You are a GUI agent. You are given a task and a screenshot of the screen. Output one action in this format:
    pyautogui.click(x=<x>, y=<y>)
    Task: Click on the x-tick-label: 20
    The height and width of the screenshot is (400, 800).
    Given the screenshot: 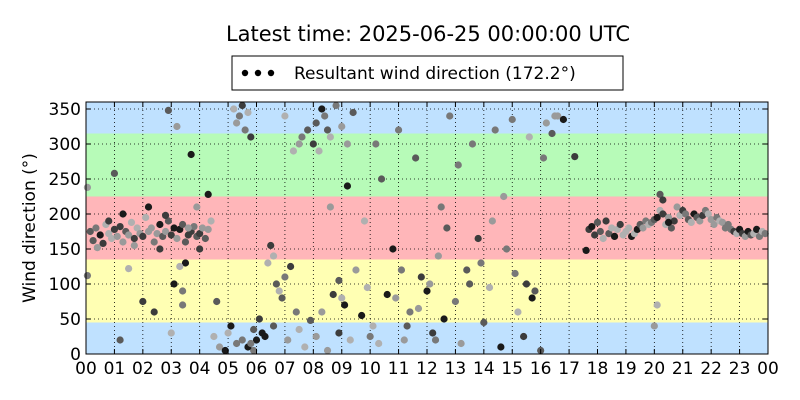 What is the action you would take?
    pyautogui.click(x=655, y=369)
    